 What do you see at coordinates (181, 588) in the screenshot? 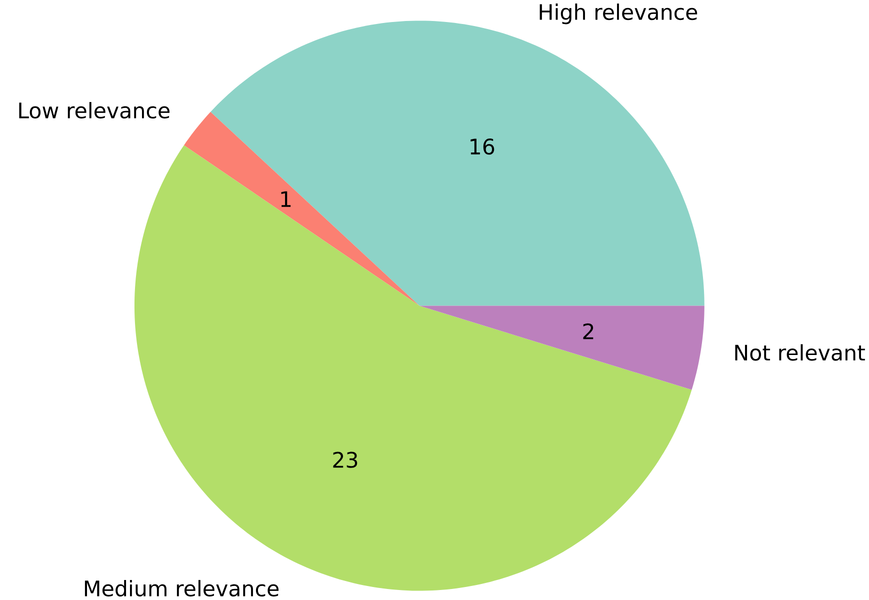
I see `slice-label: Medium relevance` at bounding box center [181, 588].